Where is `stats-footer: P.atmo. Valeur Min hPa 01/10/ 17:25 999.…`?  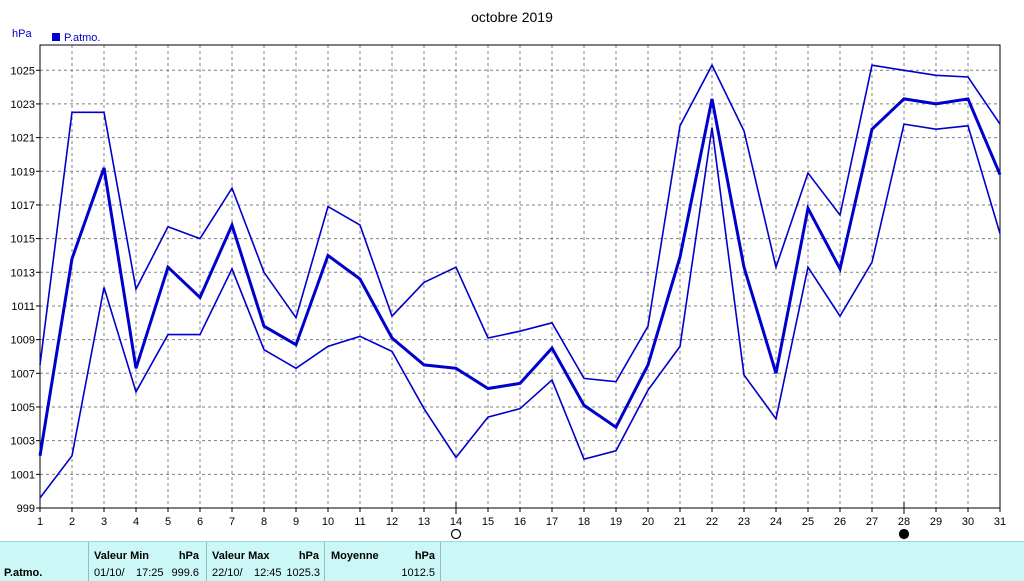 stats-footer: P.atmo. Valeur Min hPa 01/10/ 17:25 999.… is located at coordinates (512, 561).